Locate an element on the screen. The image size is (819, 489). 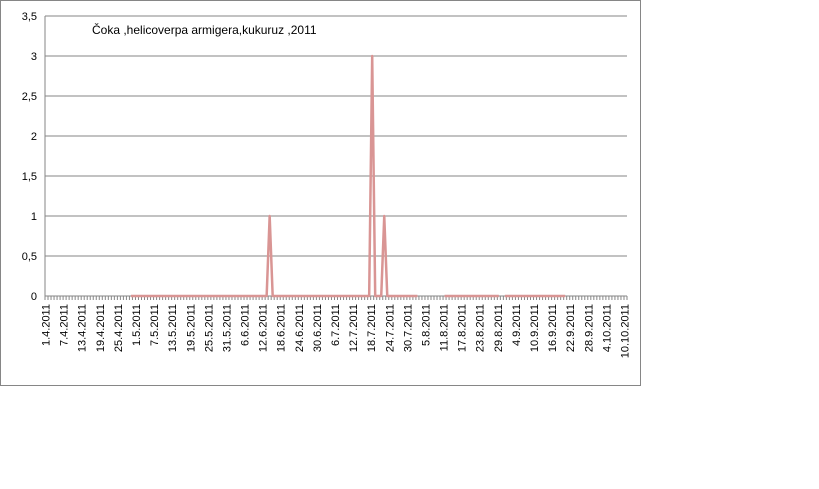
x-tick-label: 31.5.2011 is located at coordinates (227, 328).